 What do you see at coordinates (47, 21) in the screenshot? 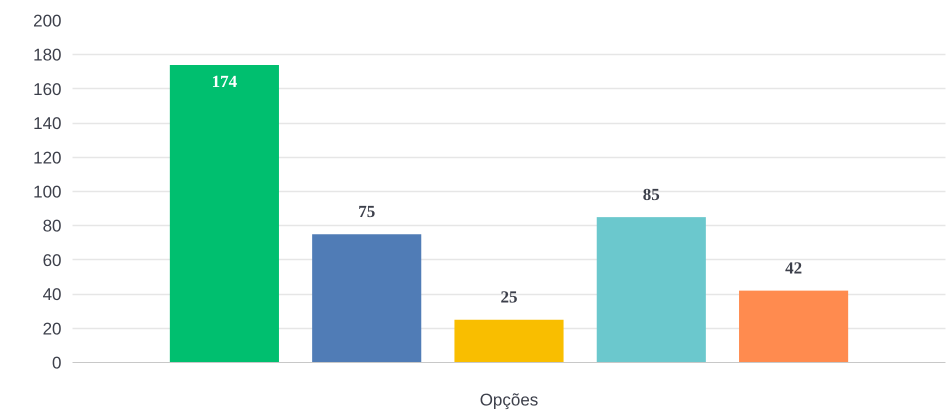
I see `y-tick-label: 200` at bounding box center [47, 21].